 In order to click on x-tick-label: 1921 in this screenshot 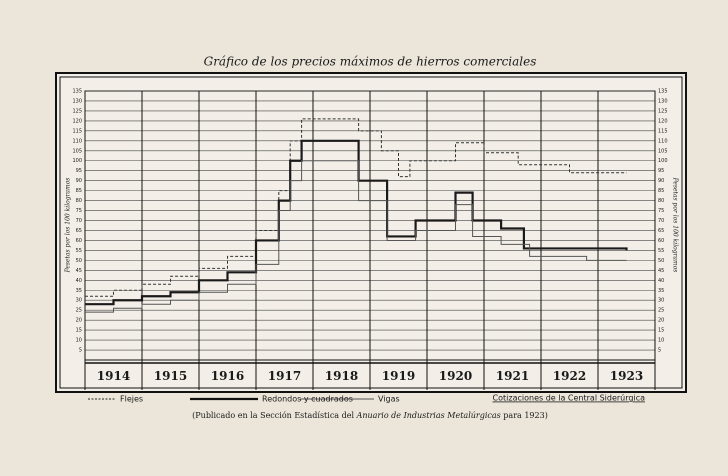, I will do `click(512, 376)`.